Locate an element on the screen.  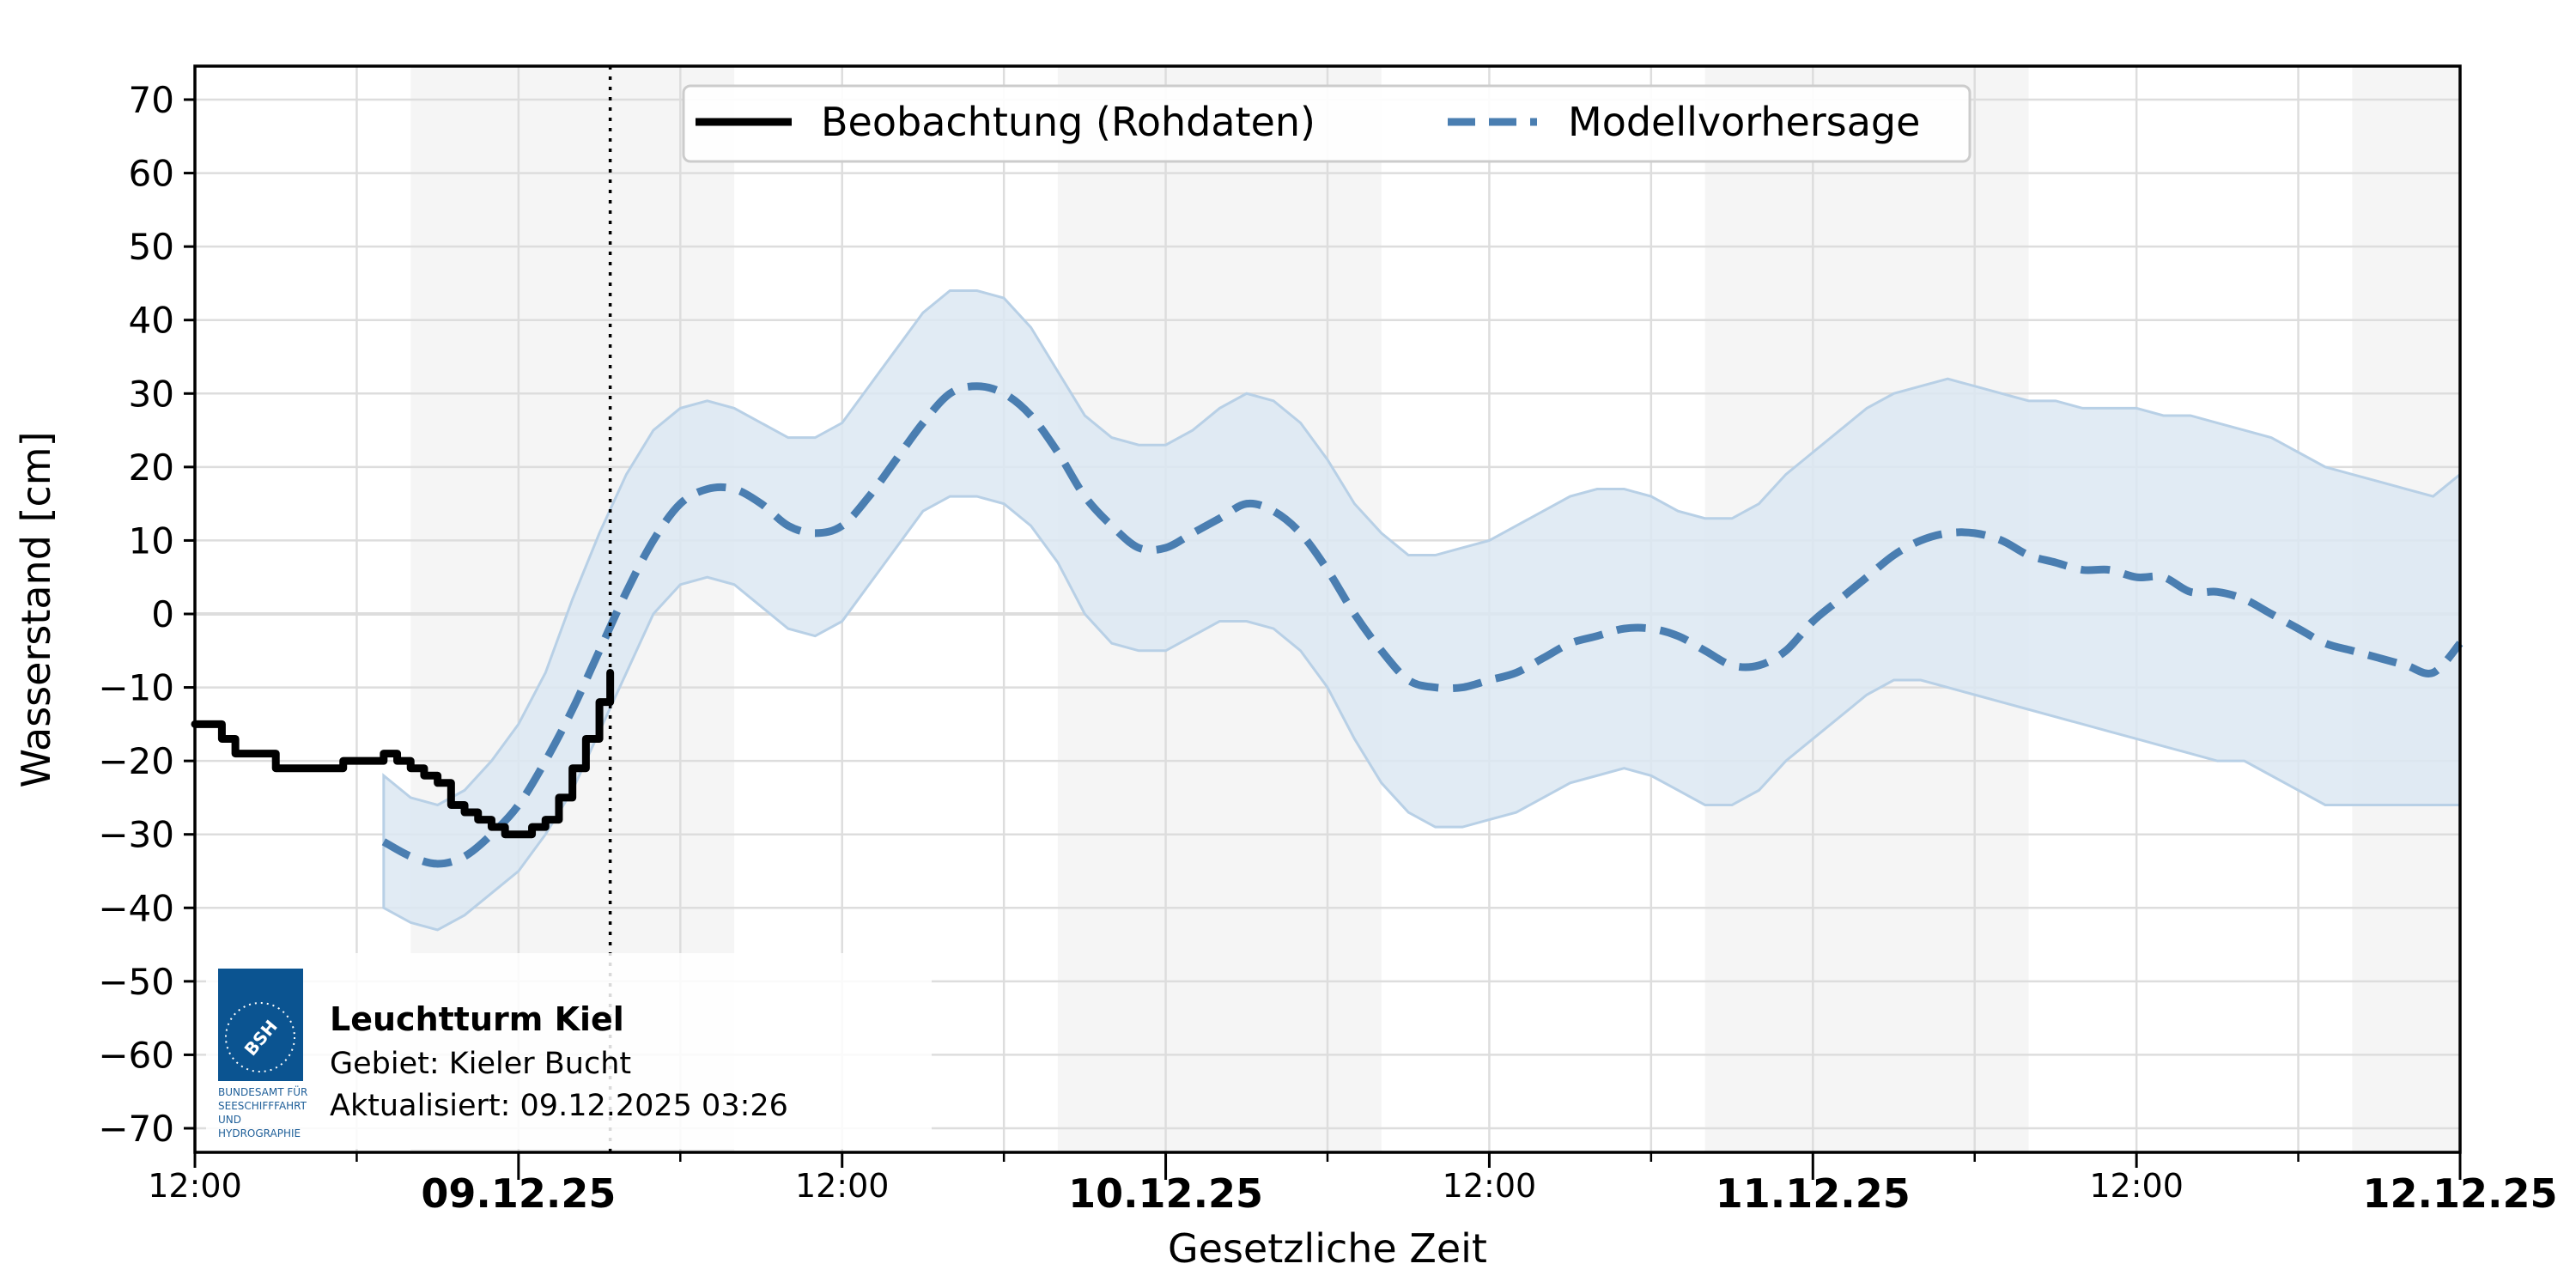
bsh-caption-line-2: SEESCHIFFFAHRT is located at coordinates (262, 1106).